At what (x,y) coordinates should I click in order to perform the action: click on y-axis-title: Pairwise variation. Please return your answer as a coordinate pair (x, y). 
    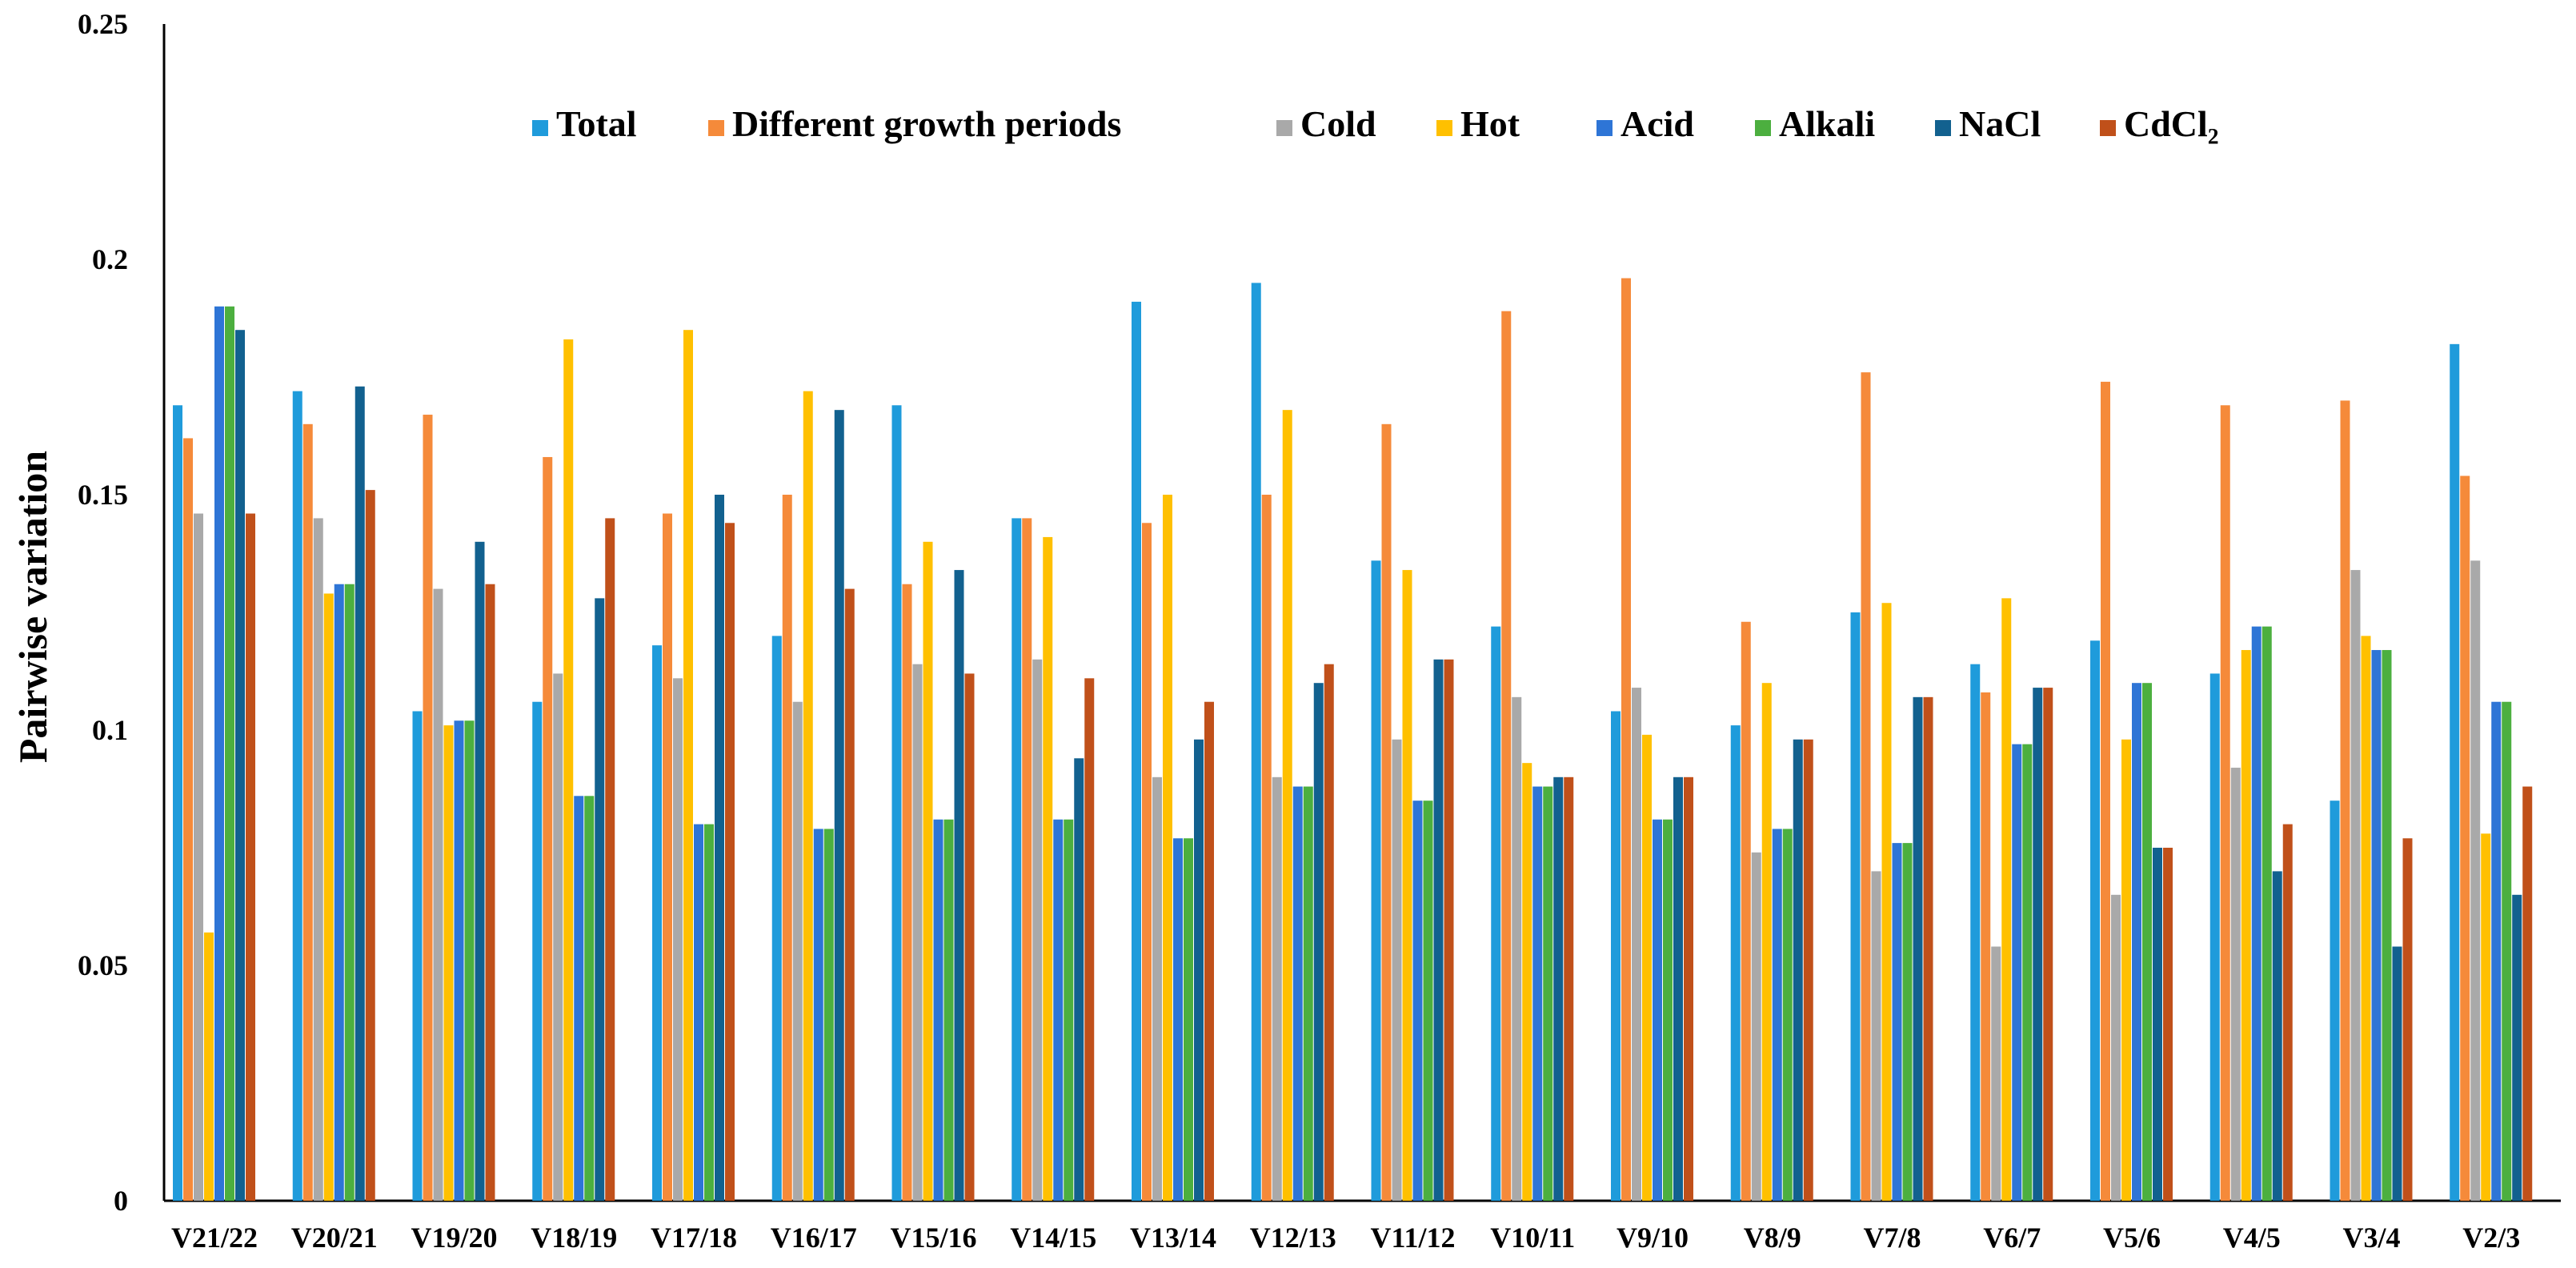
    Looking at the image, I should click on (32, 607).